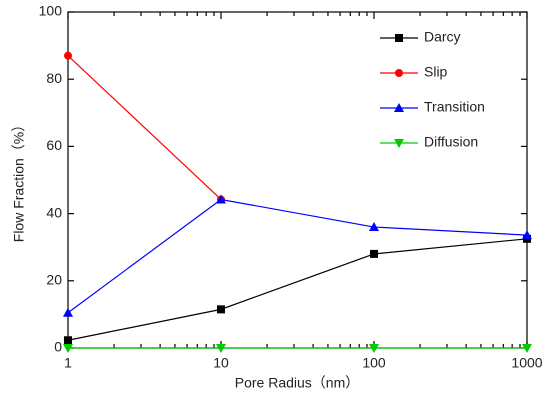  What do you see at coordinates (144, 127) in the screenshot?
I see `series-line` at bounding box center [144, 127].